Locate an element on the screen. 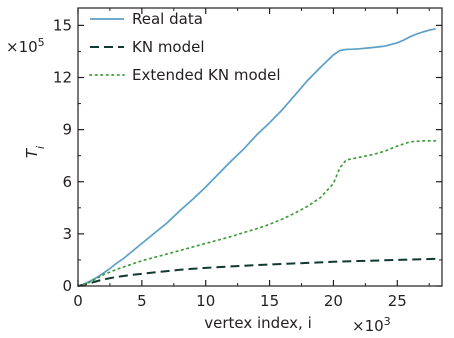 The image size is (454, 338). x-tick-label: 20 is located at coordinates (333, 301).